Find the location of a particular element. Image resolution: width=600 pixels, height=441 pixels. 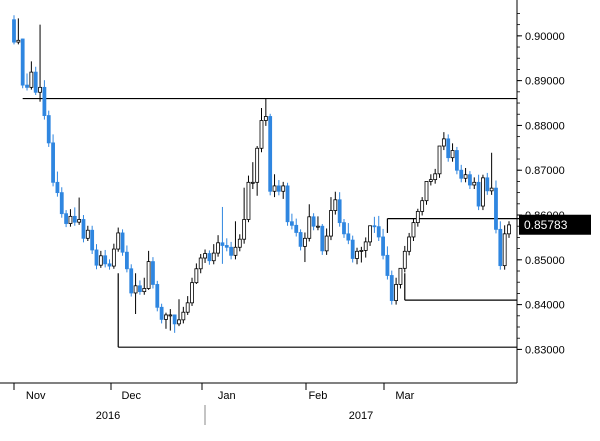

last-price-label: 0.85783 is located at coordinates (546, 225).